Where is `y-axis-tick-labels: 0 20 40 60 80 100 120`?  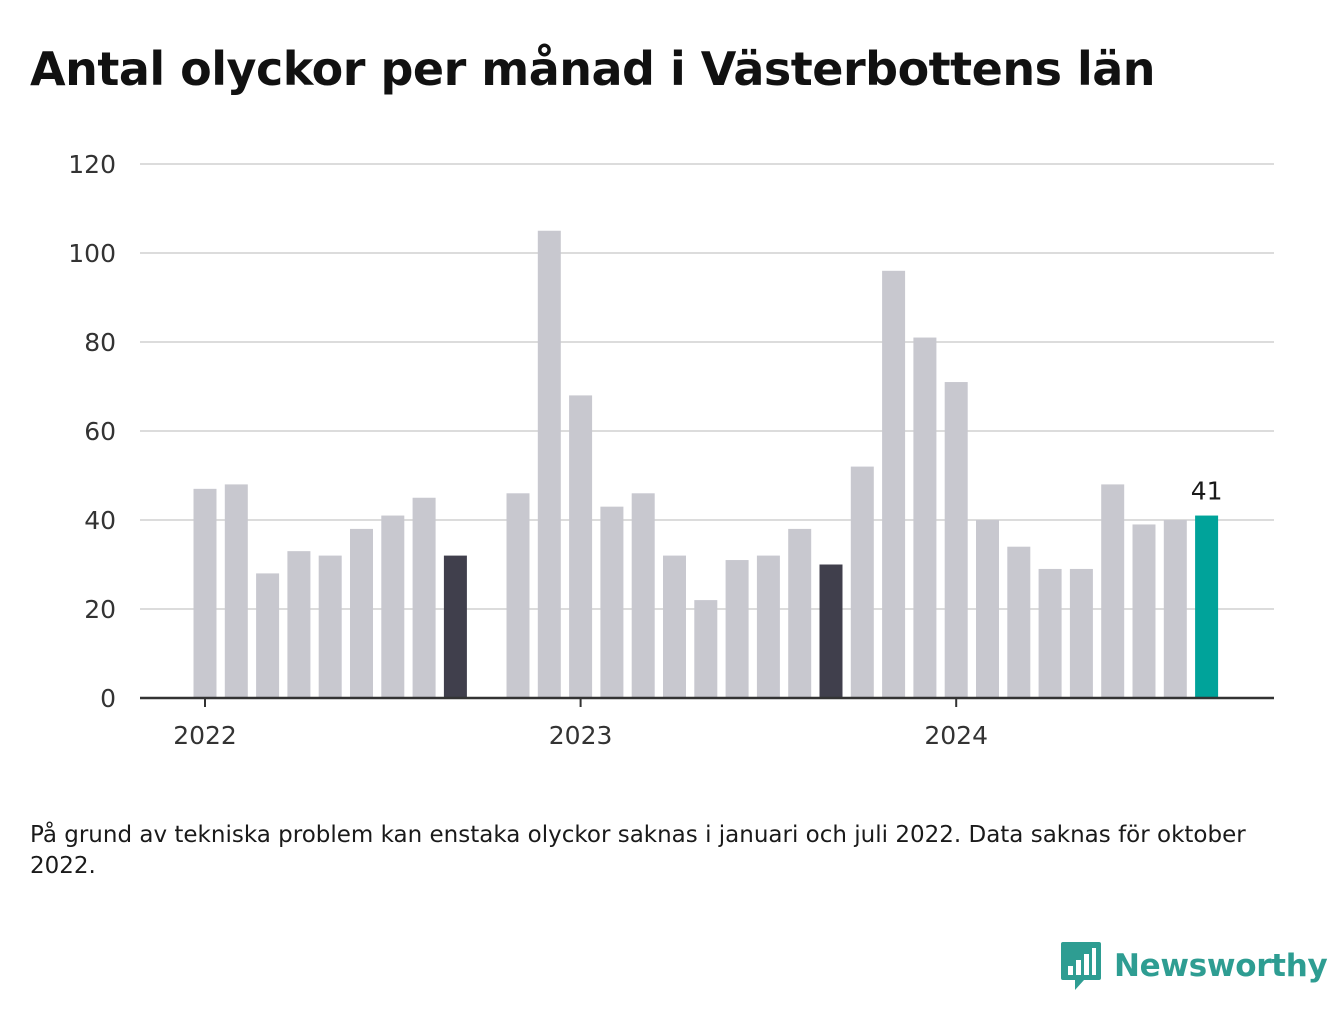
y-axis-tick-labels: 0 20 40 60 80 100 120 is located at coordinates (92, 431).